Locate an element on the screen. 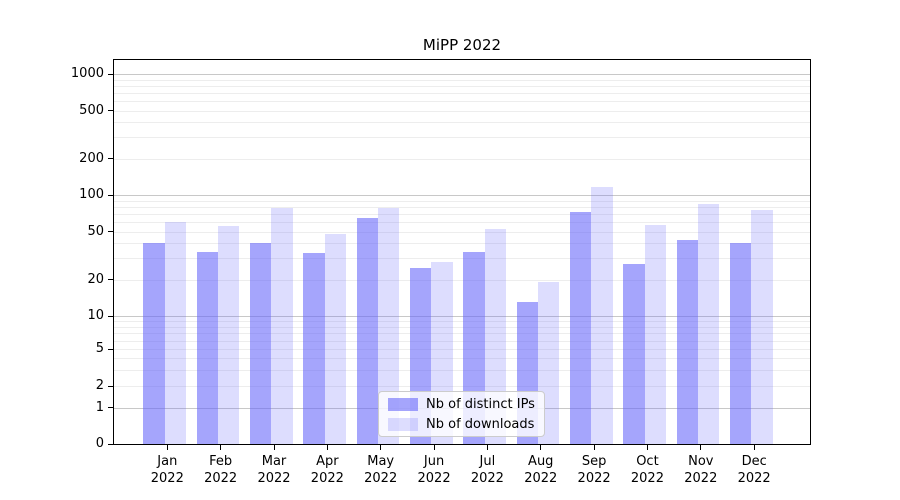 Image resolution: width=900 pixels, height=500 pixels. legend-swatch-distinct-ips is located at coordinates (403, 404).